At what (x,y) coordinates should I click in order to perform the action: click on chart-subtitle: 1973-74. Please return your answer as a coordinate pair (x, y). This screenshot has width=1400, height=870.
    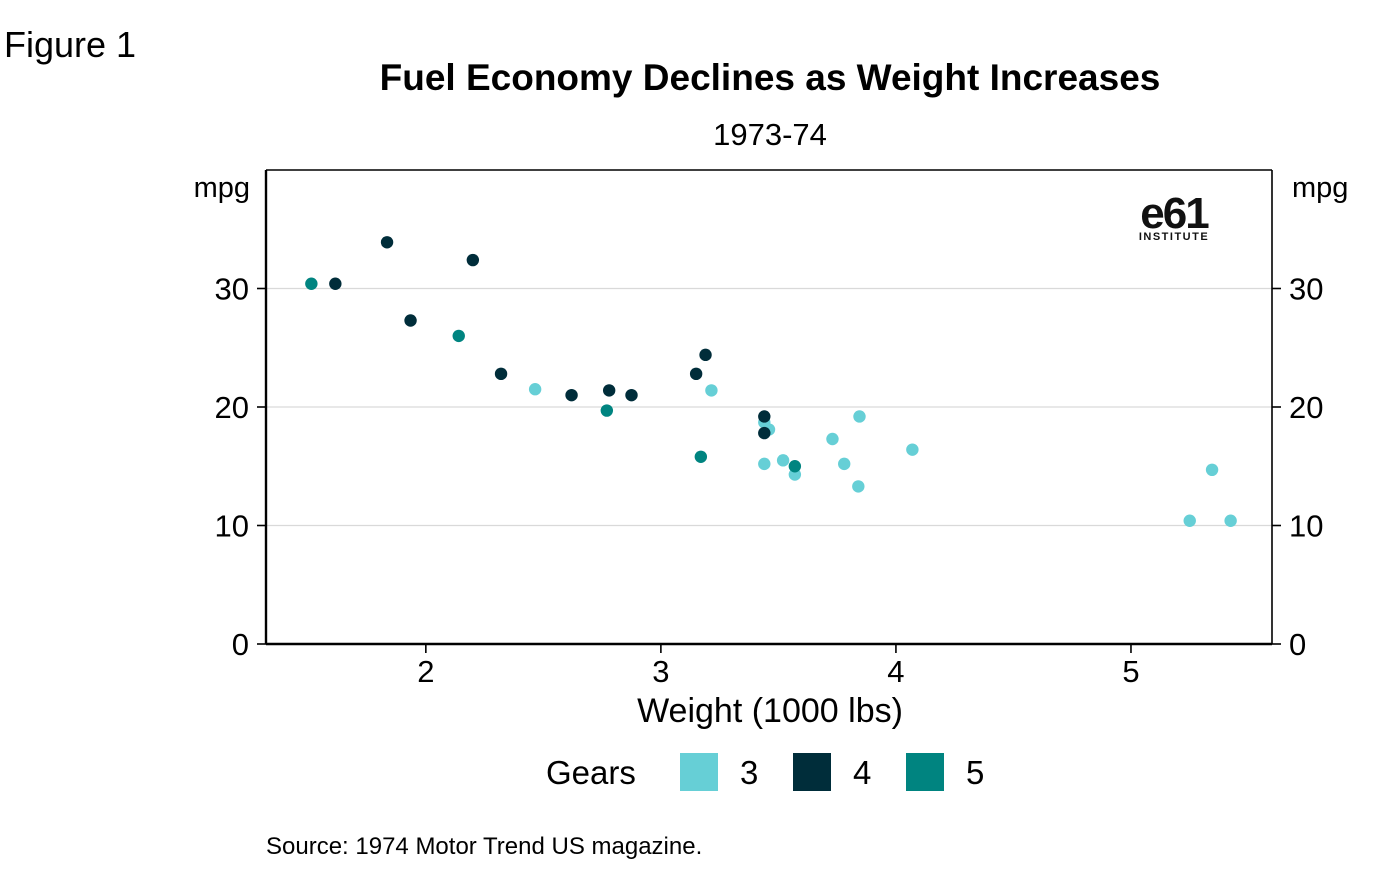
    Looking at the image, I should click on (770, 134).